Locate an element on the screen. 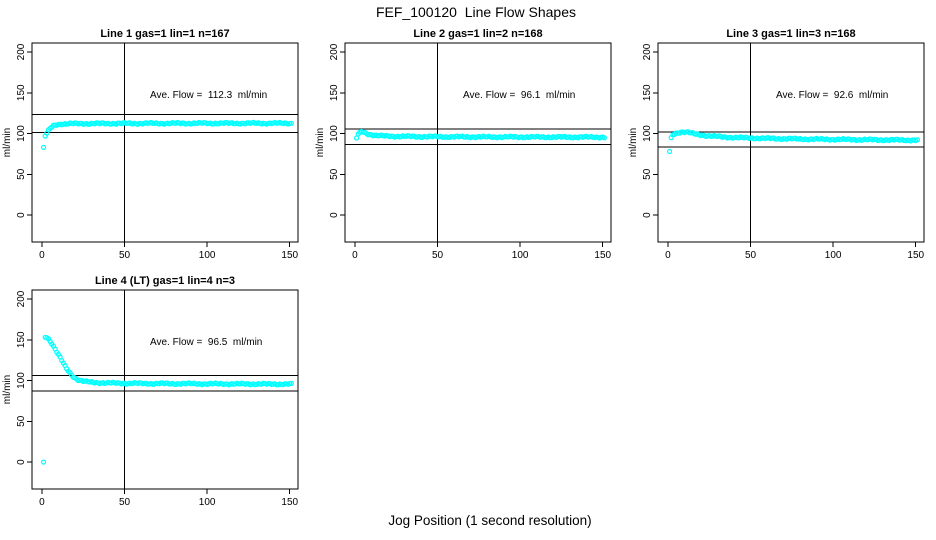  ave-flow-annotation: Ave. Flow = 92.6 ml/min is located at coordinates (832, 95).